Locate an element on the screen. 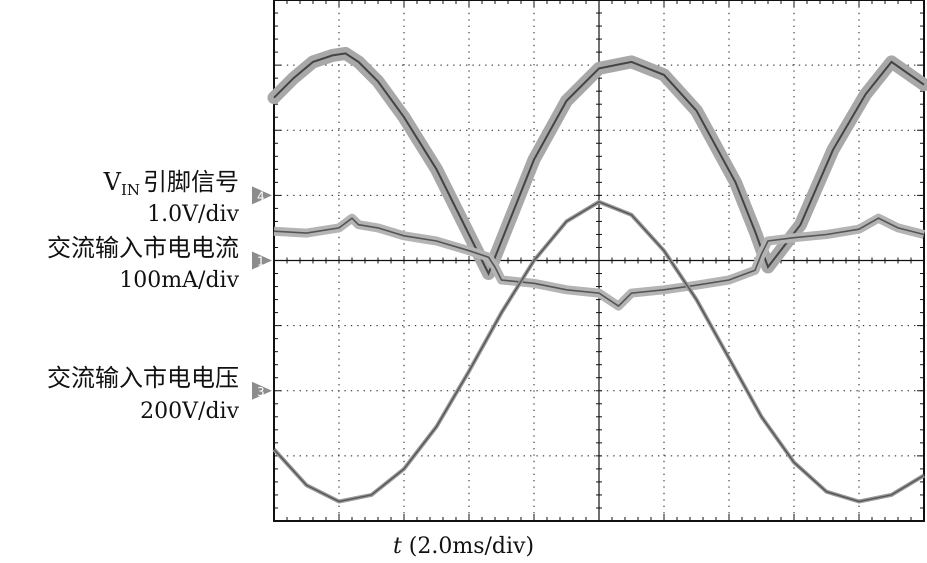 This screenshot has height=563, width=927. channel-3-marker-label: 3 is located at coordinates (261, 392).